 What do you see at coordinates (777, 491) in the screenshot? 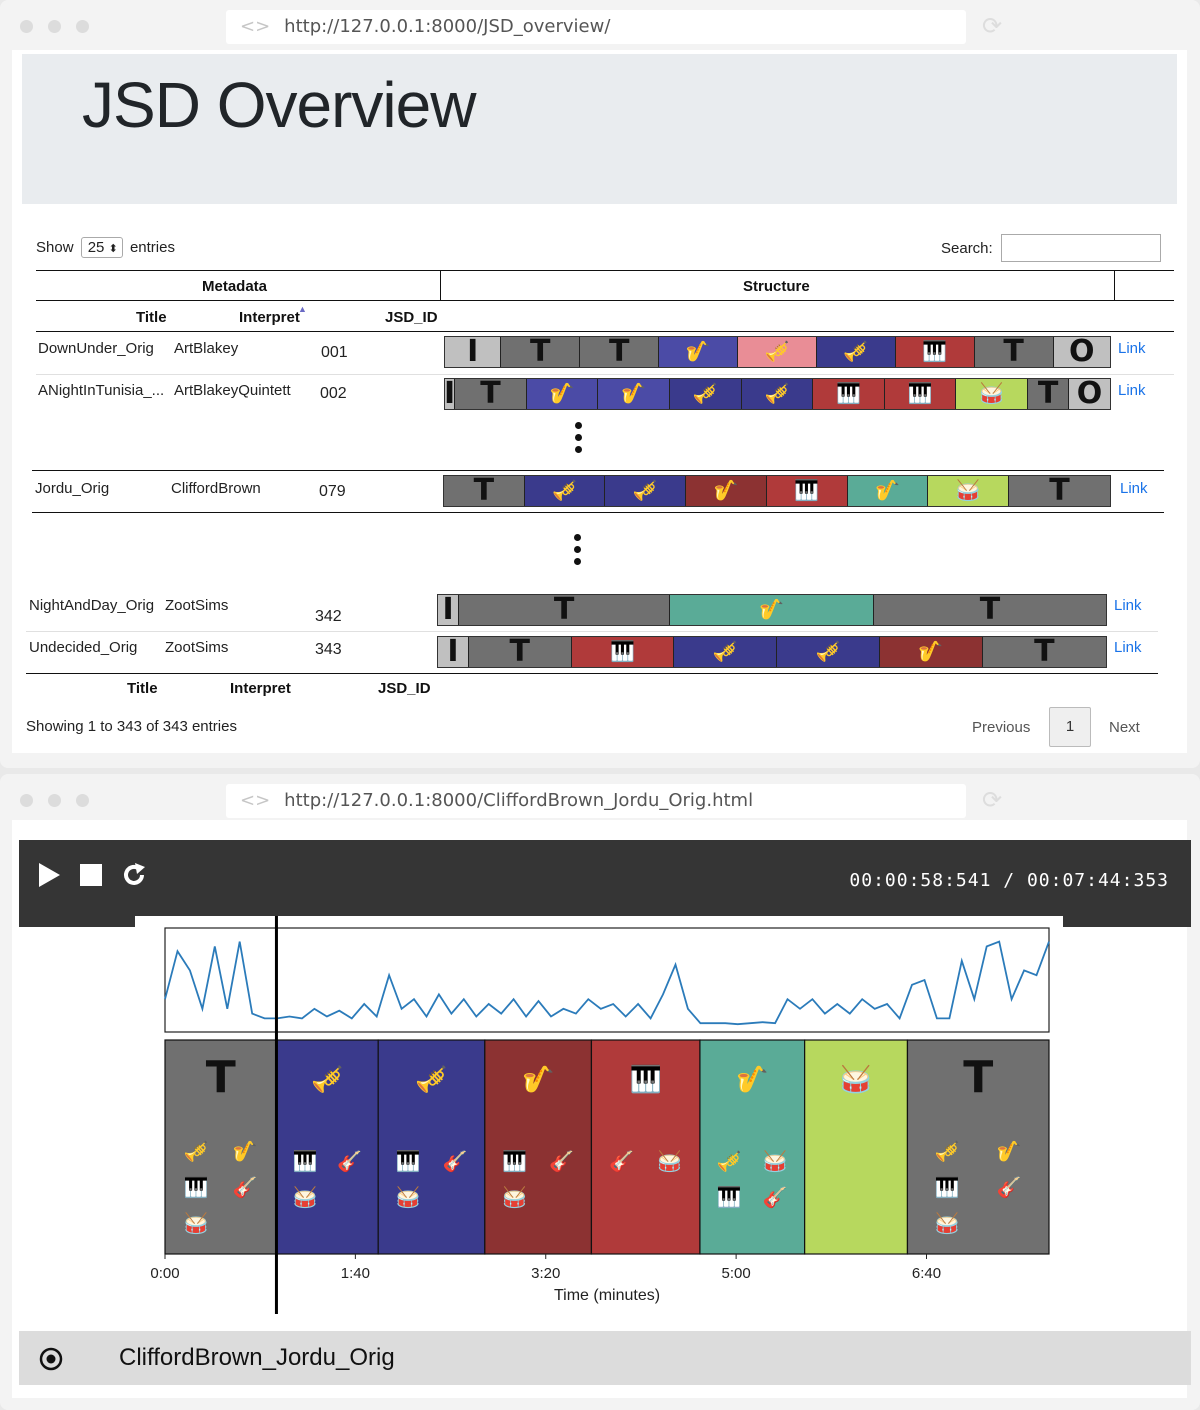
I see `structure-bar: T 🎺 🎺 🎷 🎹 🎷 🥁 T` at bounding box center [777, 491].